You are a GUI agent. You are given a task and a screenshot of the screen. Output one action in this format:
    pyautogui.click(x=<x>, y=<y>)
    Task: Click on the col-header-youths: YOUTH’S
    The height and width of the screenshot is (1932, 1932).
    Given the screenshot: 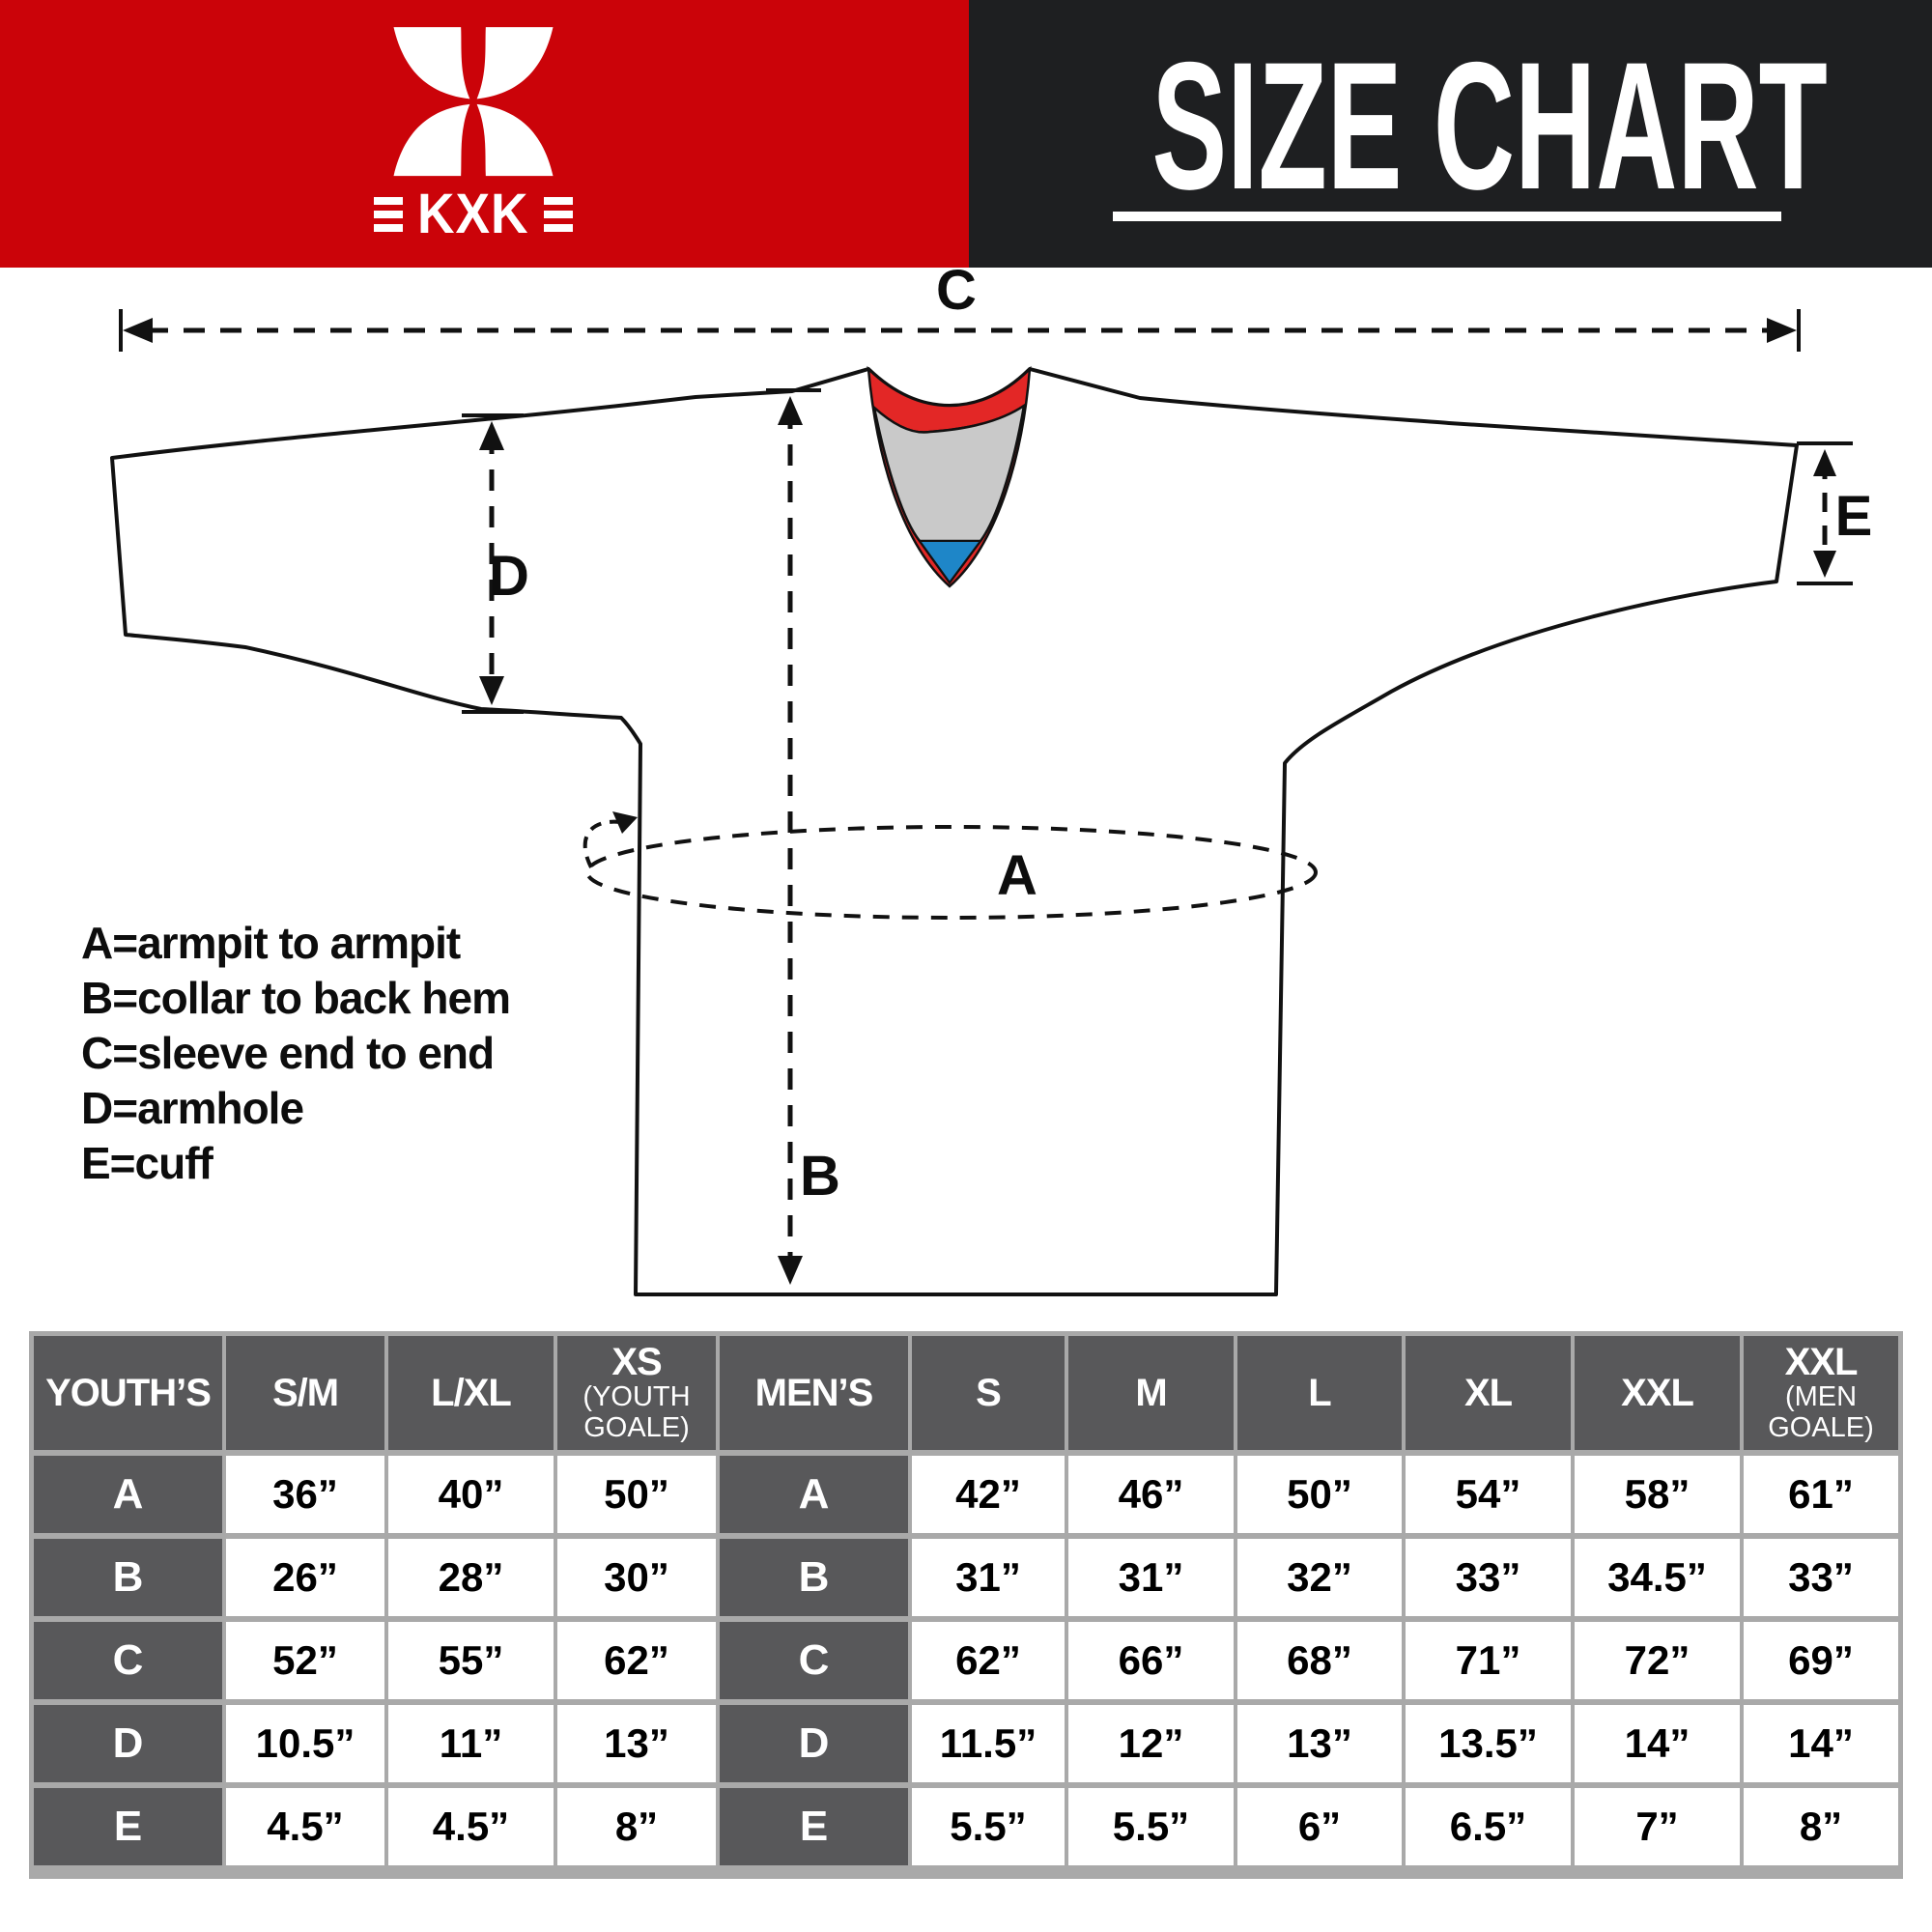 What is the action you would take?
    pyautogui.click(x=128, y=1393)
    